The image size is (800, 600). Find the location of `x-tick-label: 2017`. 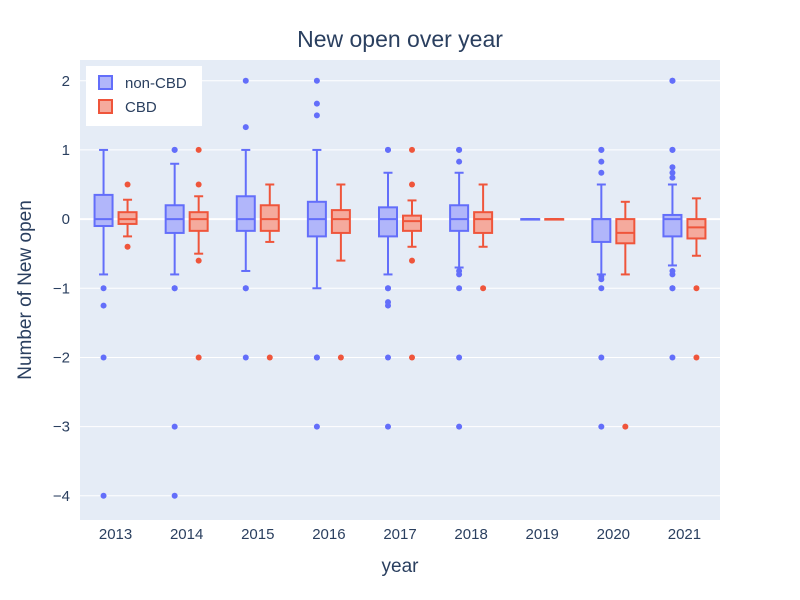

x-tick-label: 2017 is located at coordinates (399, 534).